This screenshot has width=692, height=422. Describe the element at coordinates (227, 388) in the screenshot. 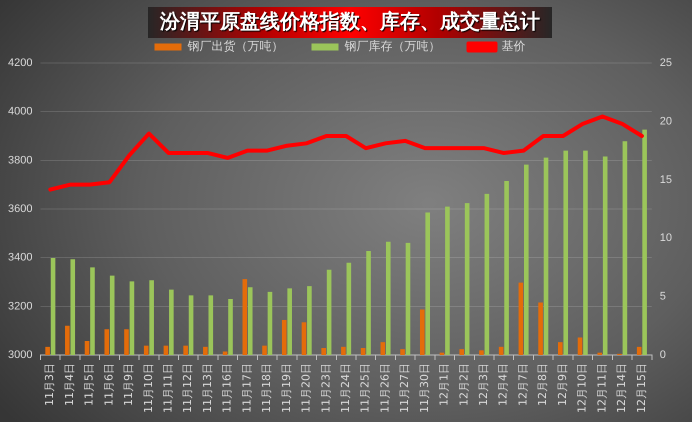

I see `x-tick-label: 11月16日` at that location.